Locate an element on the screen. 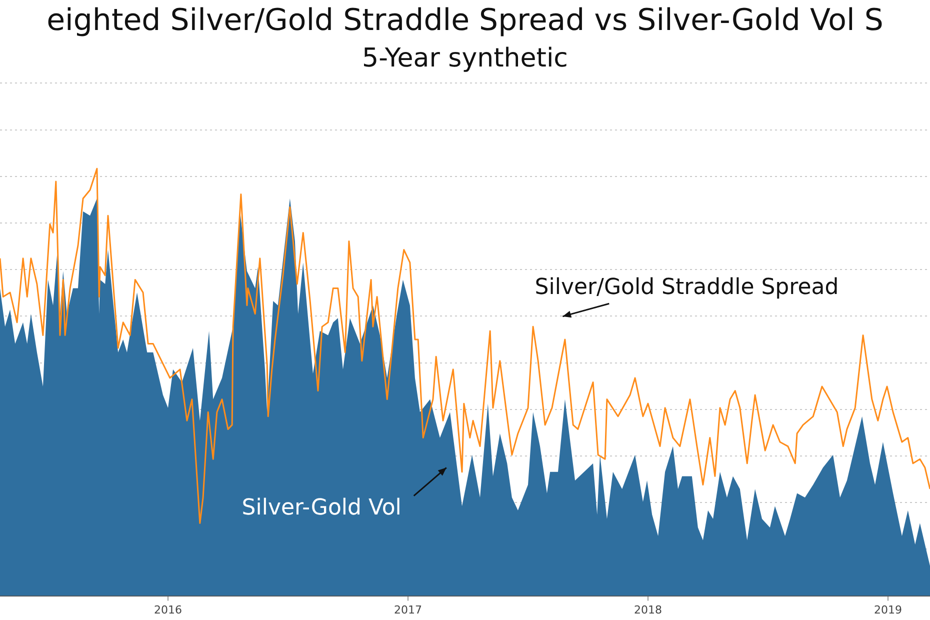 This screenshot has width=930, height=620. series-label: Silver/Gold Straddle Spread is located at coordinates (686, 287).